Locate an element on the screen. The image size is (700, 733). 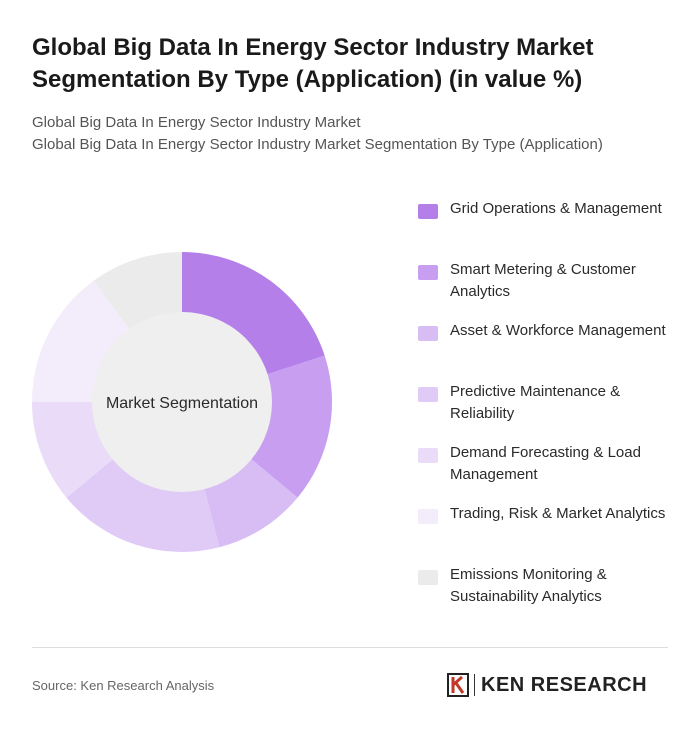
donut-hole is located at coordinates (182, 402).